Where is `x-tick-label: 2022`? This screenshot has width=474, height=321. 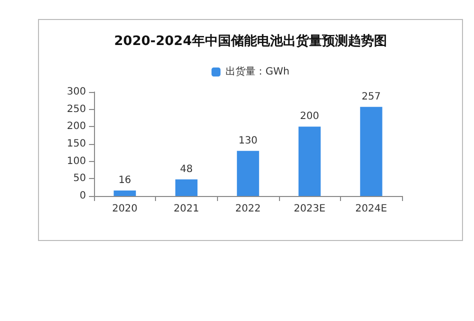 x-tick-label: 2022 is located at coordinates (248, 209).